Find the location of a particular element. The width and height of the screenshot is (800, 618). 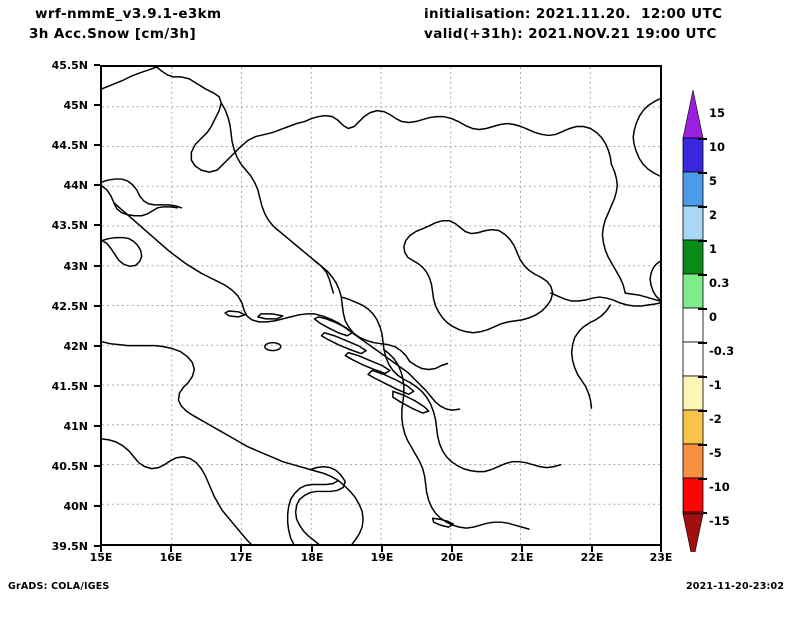

colorbar-label: -2 is located at coordinates (715, 419).